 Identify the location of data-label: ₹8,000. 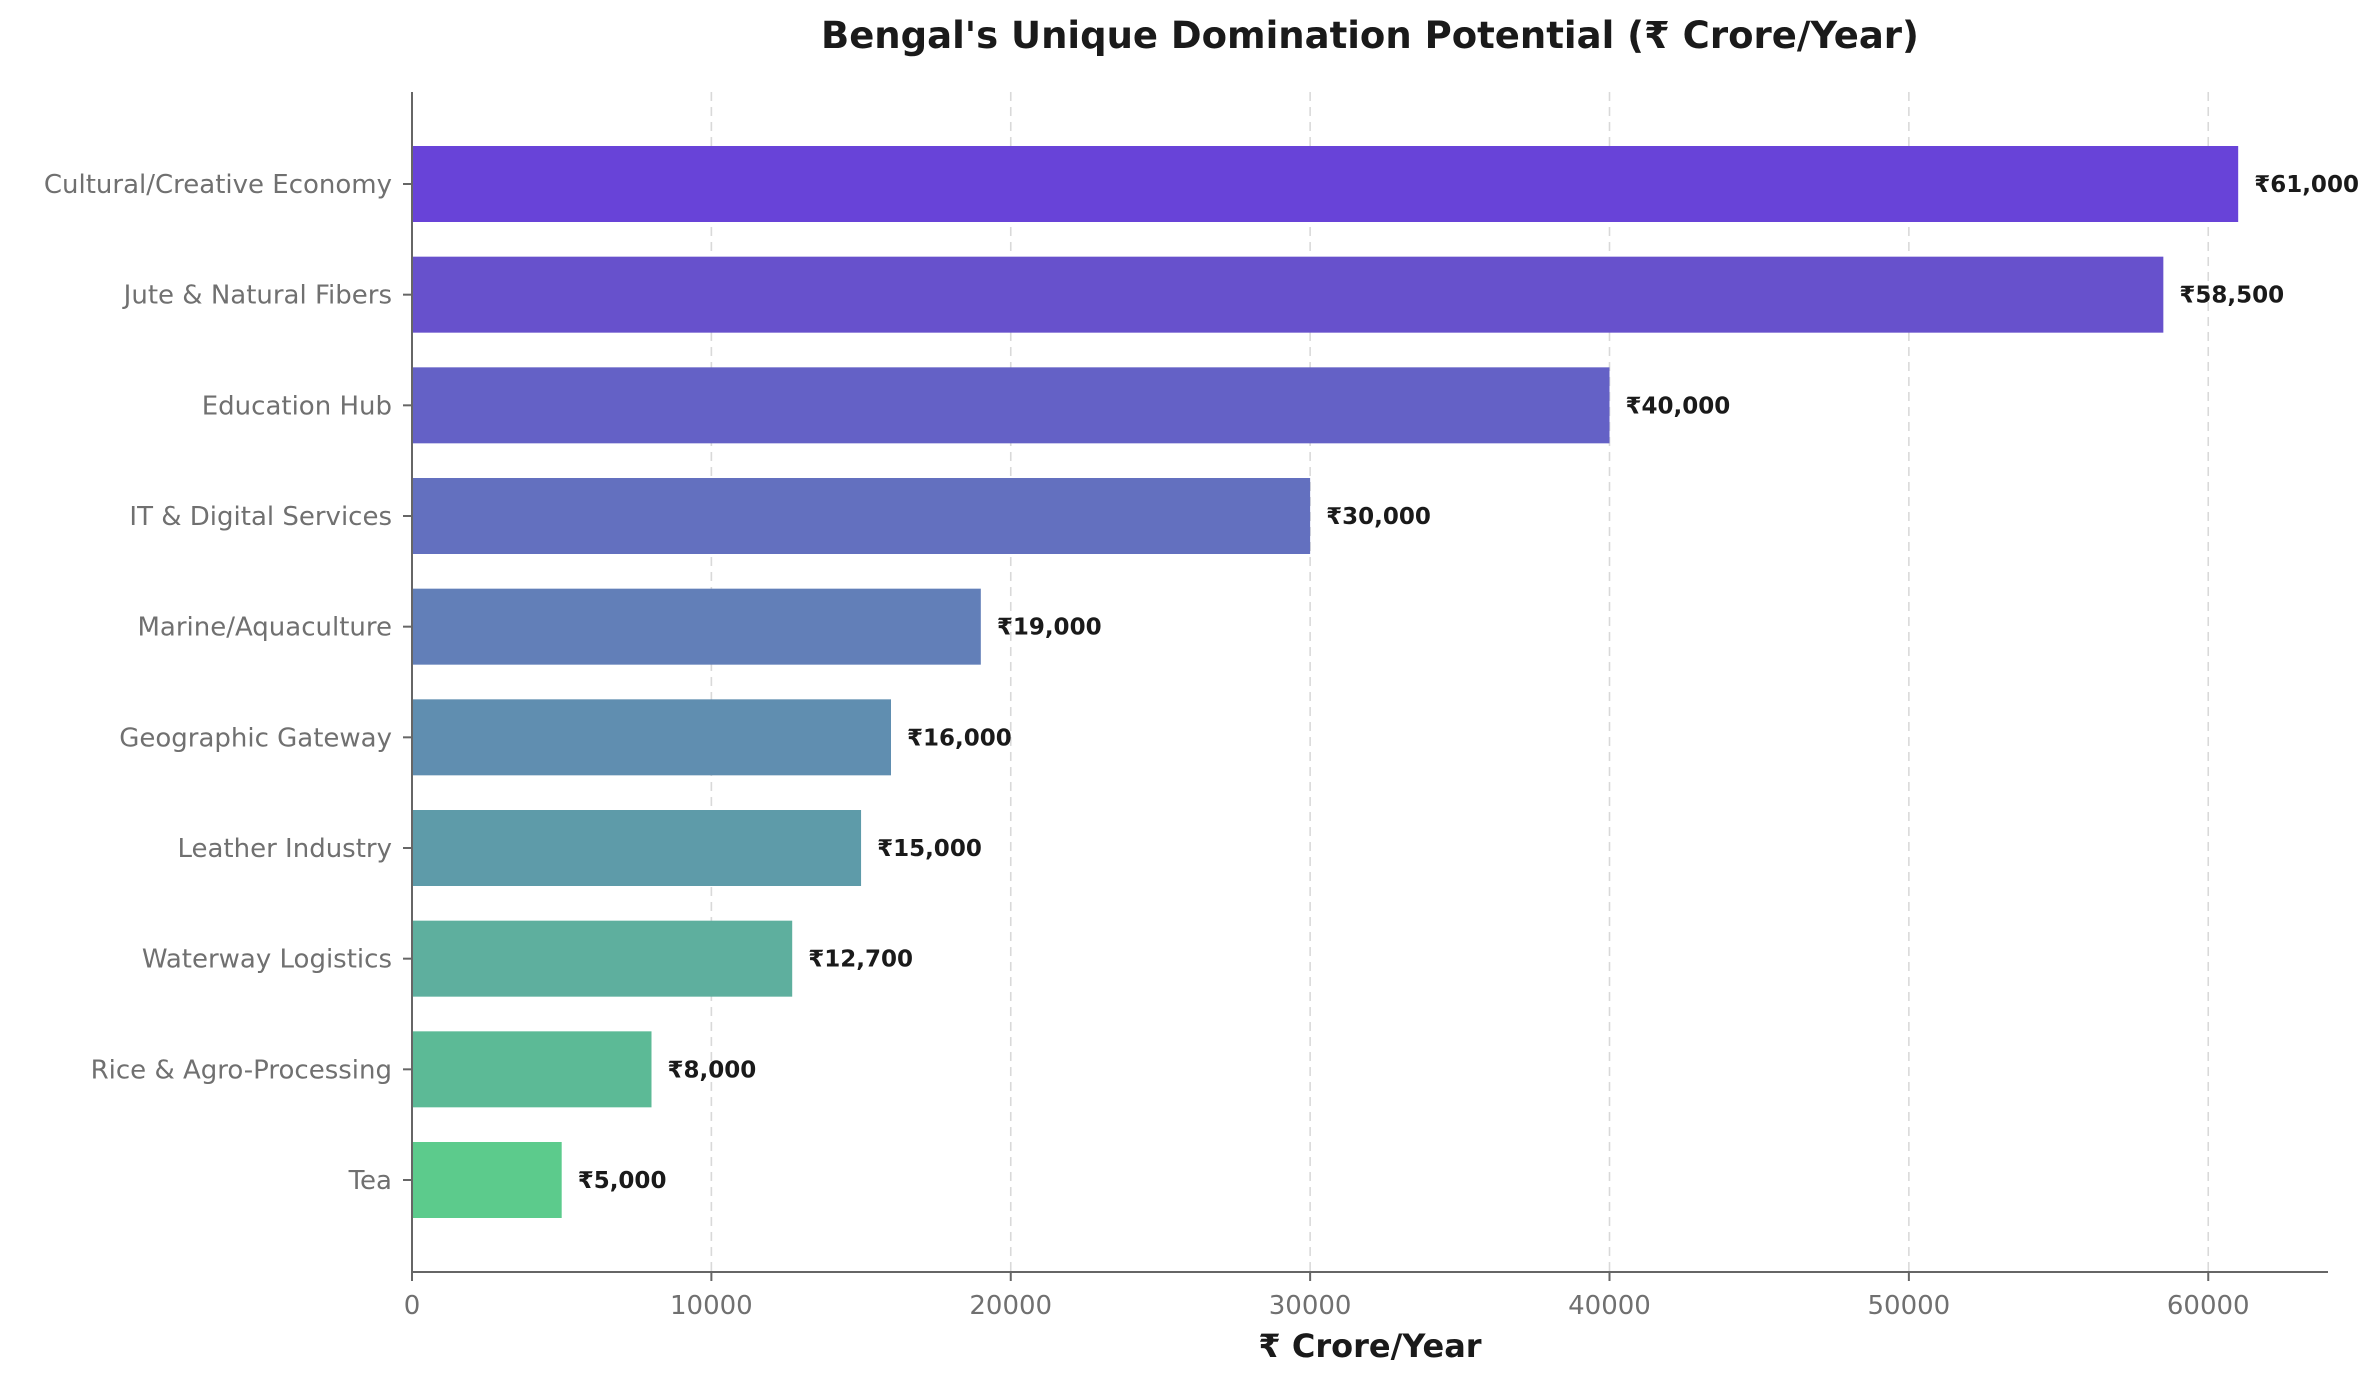
(712, 1070).